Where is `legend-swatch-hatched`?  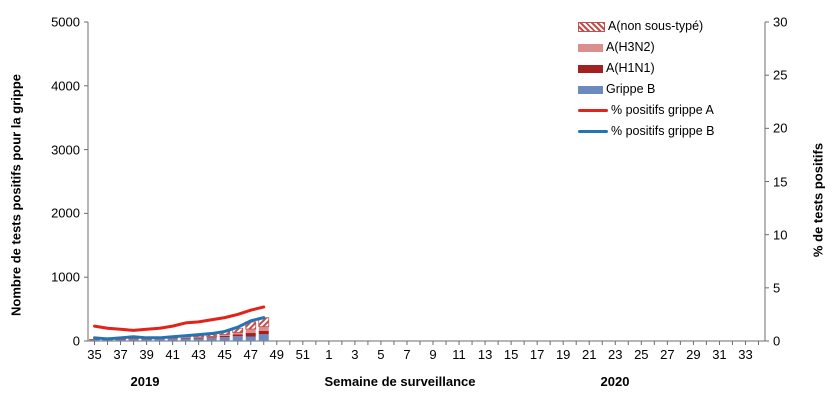
legend-swatch-hatched is located at coordinates (591, 26).